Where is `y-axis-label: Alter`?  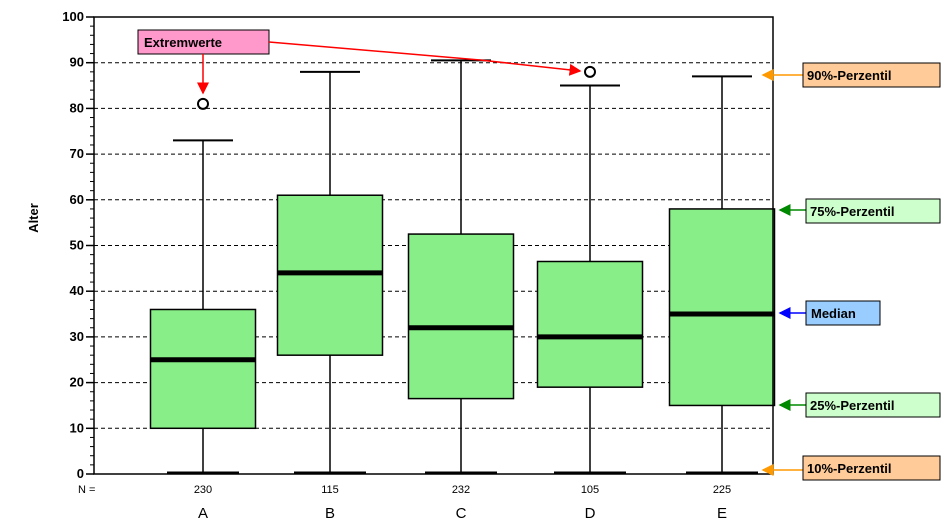
y-axis-label: Alter is located at coordinates (33, 218).